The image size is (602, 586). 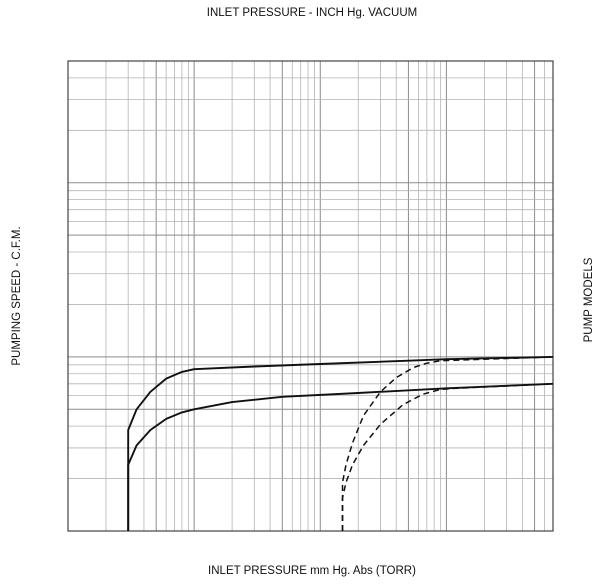 What do you see at coordinates (589, 299) in the screenshot?
I see `right-axis-title: PUMP MODELS` at bounding box center [589, 299].